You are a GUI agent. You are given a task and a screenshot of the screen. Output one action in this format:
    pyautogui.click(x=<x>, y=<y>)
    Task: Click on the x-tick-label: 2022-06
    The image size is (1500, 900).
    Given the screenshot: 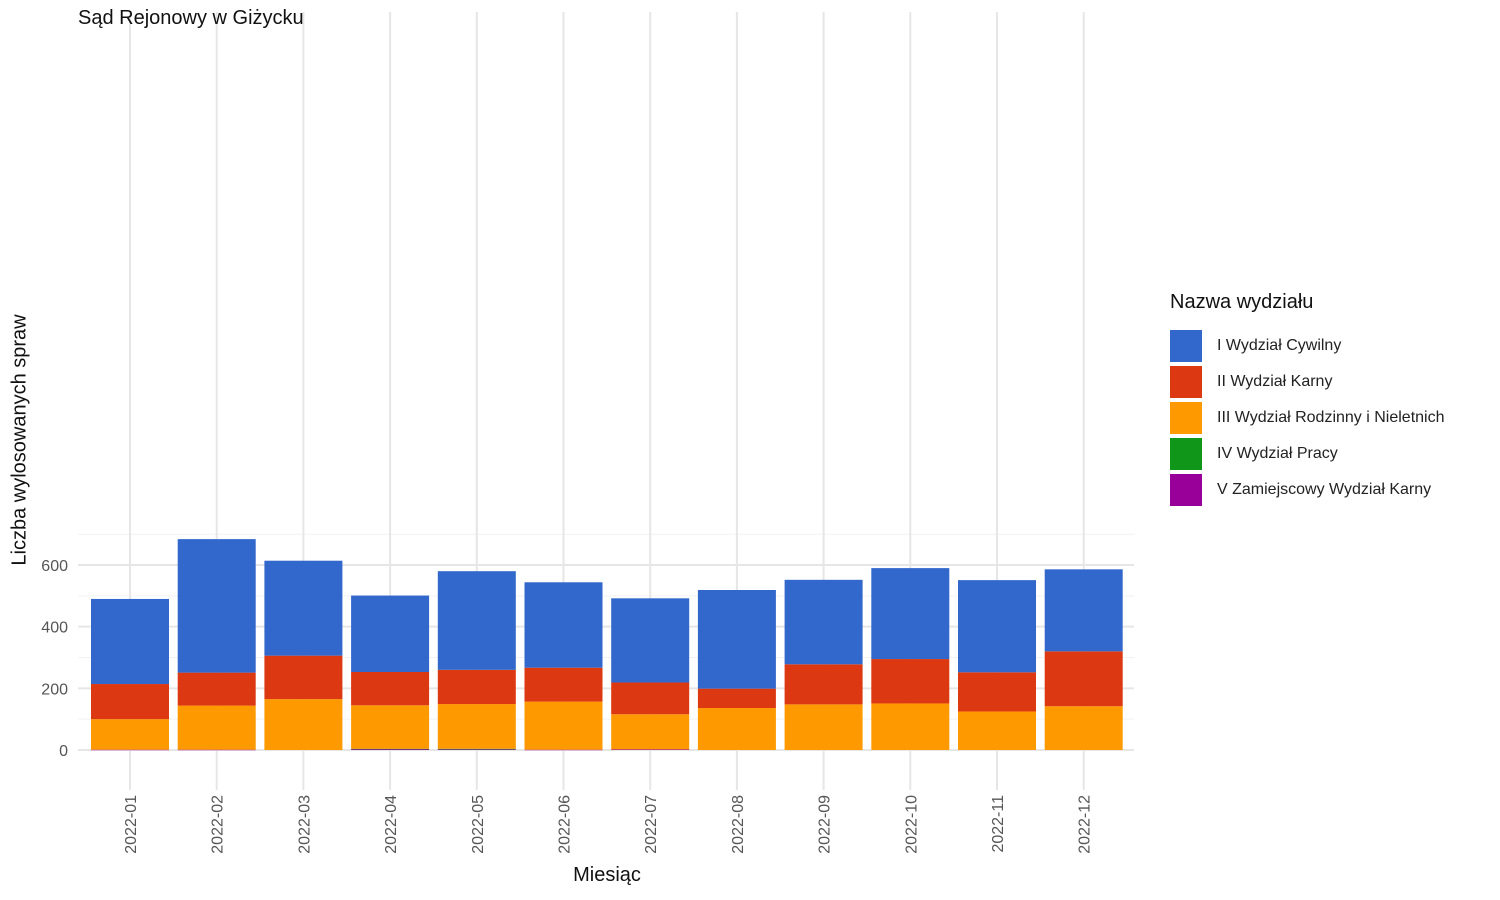 What is the action you would take?
    pyautogui.click(x=565, y=824)
    